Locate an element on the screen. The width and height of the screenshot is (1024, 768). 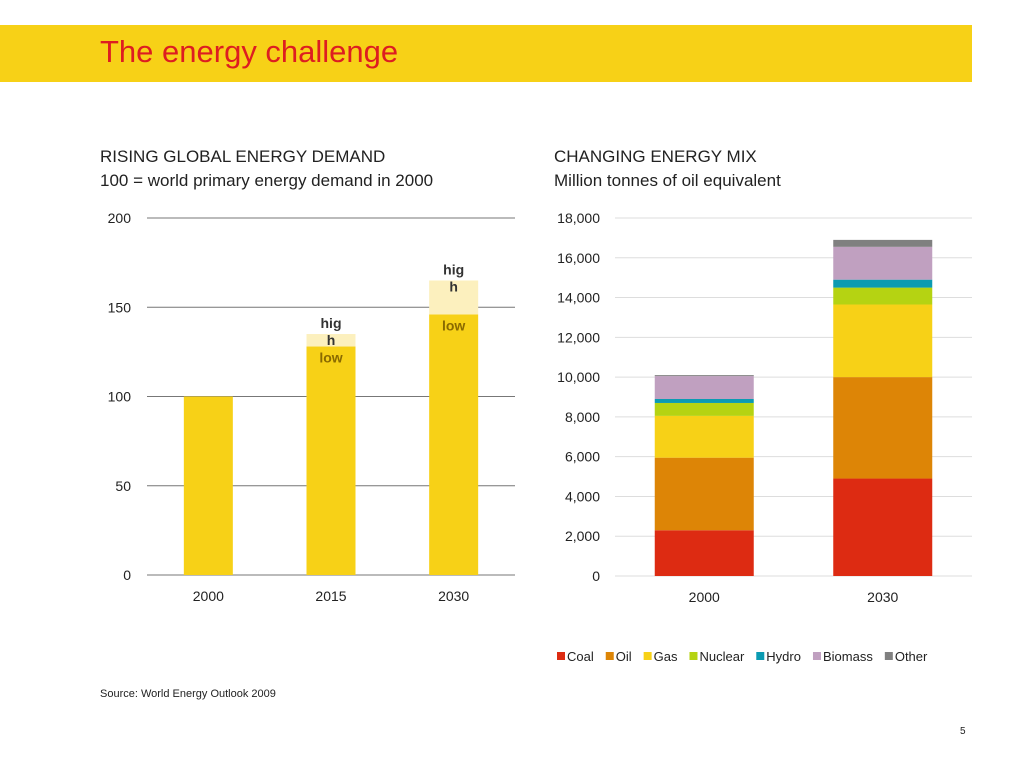
legend-label-gas: Gas is located at coordinates (666, 656).